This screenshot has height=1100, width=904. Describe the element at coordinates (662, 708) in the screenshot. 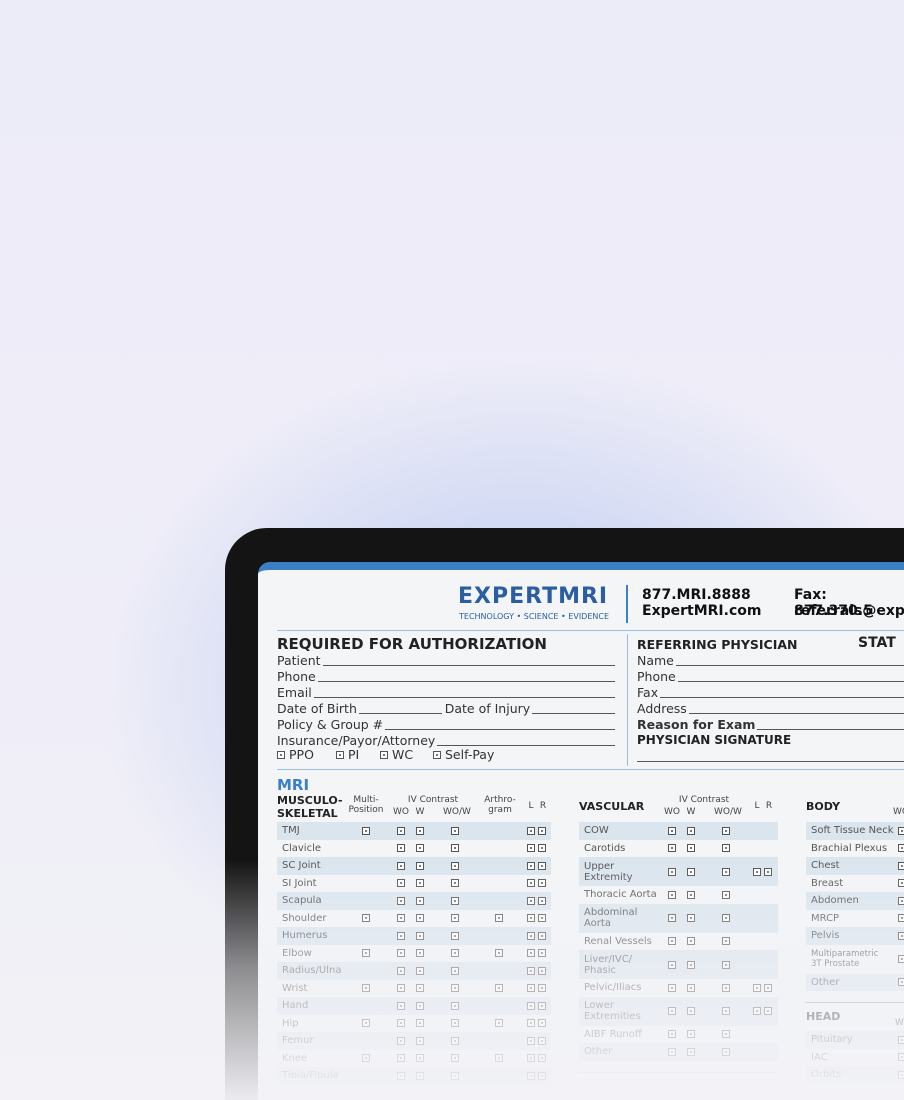

I see `field-label: Address` at that location.